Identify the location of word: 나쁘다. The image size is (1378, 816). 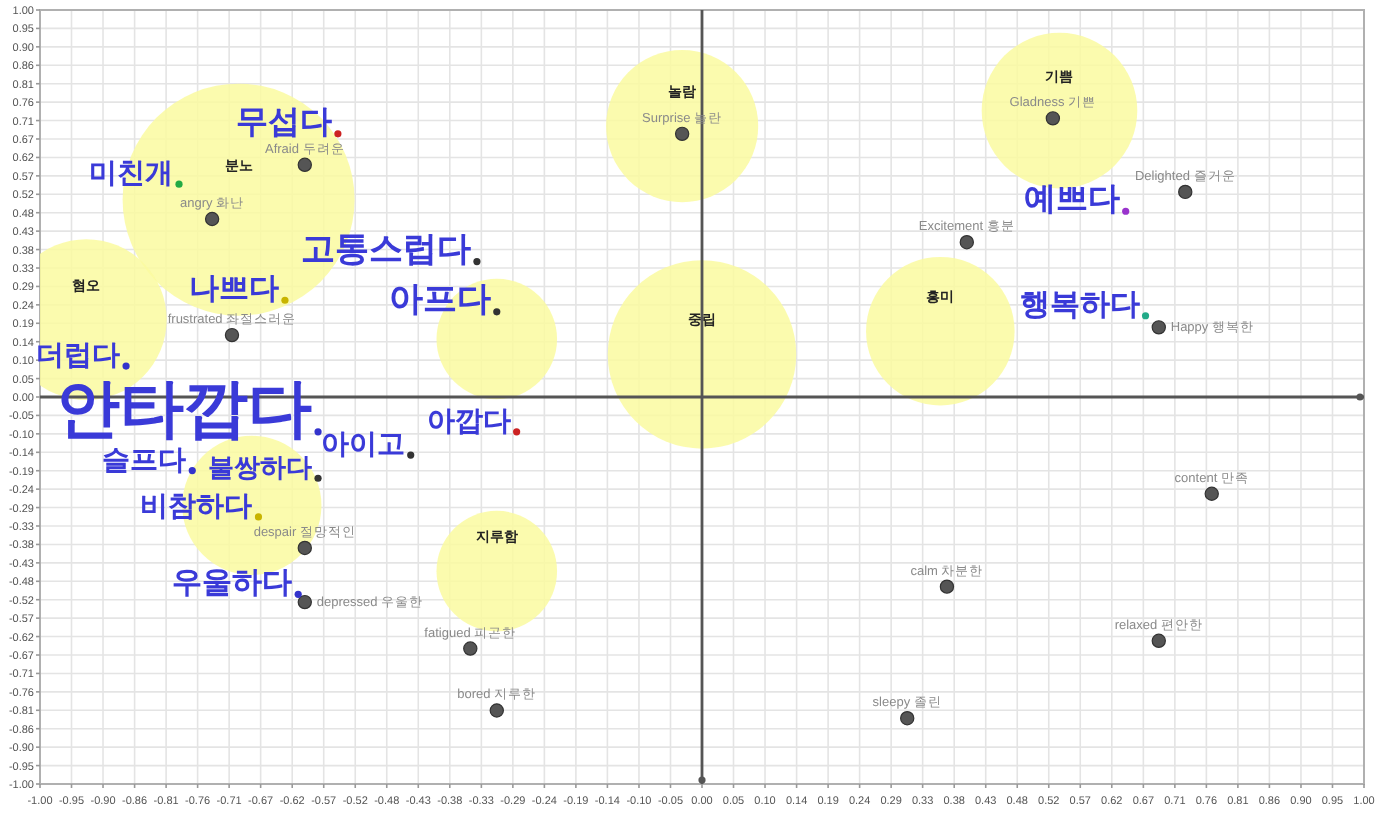
(233, 289).